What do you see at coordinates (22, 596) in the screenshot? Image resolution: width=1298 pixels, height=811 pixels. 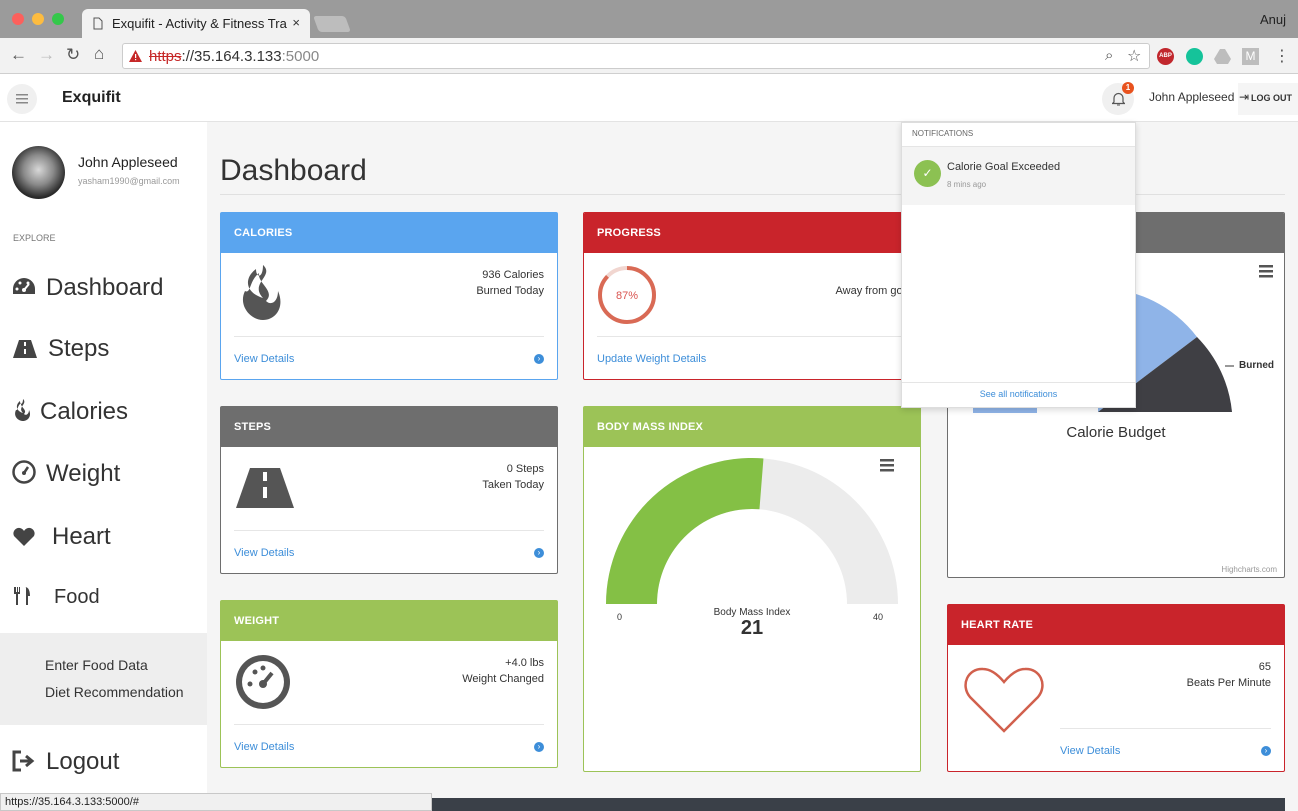 I see `fork-knife-icon` at bounding box center [22, 596].